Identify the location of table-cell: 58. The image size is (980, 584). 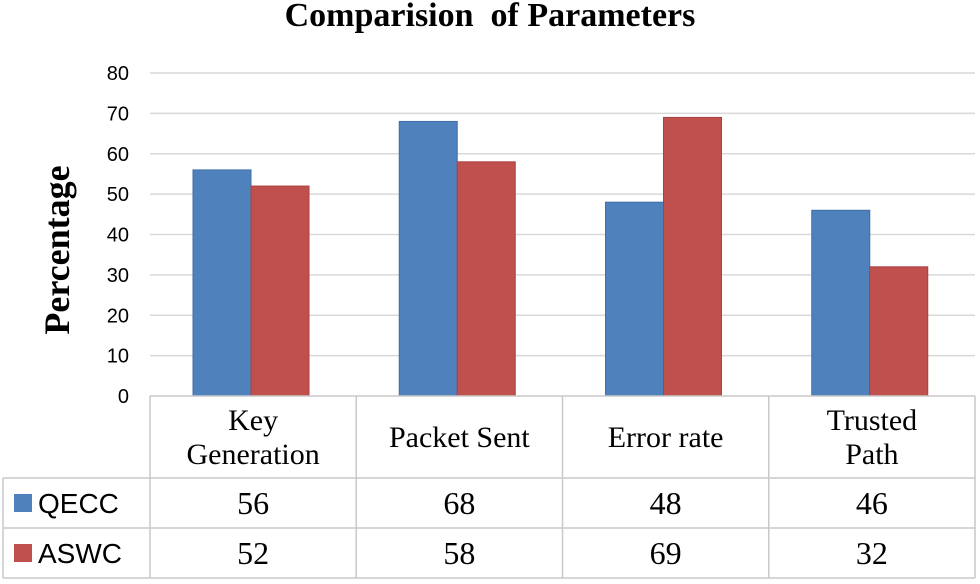
(459, 553).